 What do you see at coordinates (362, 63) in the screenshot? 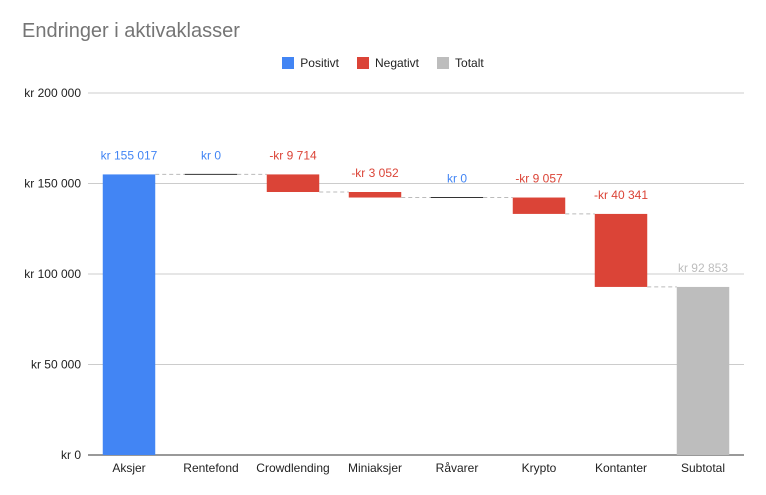
I see `legend-swatch-negative` at bounding box center [362, 63].